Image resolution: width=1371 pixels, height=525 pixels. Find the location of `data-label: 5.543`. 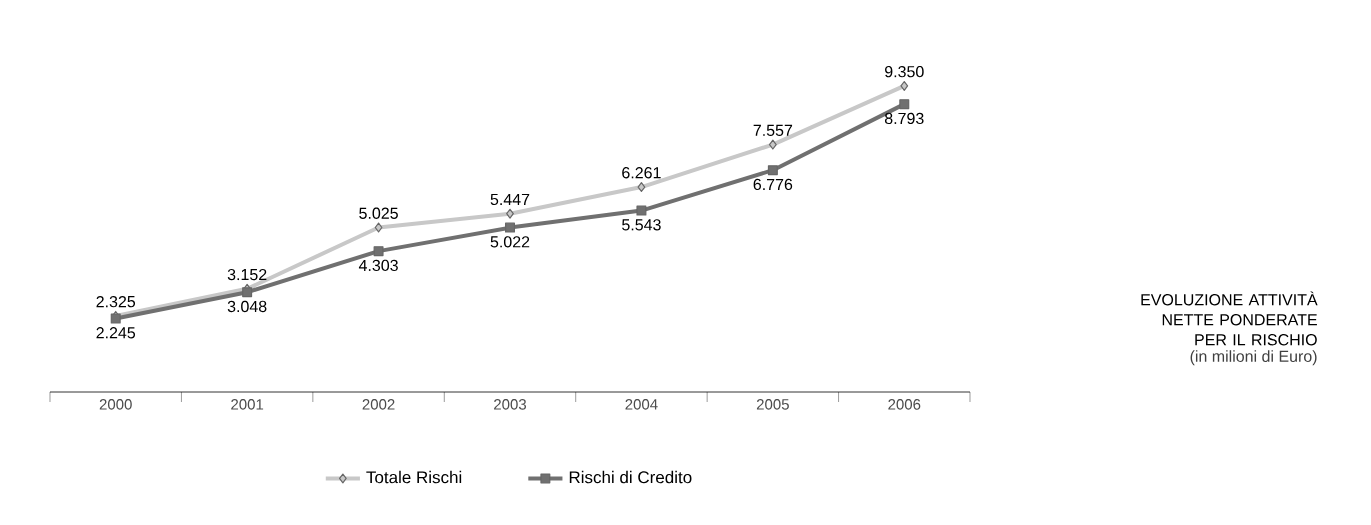

data-label: 5.543 is located at coordinates (641, 225).